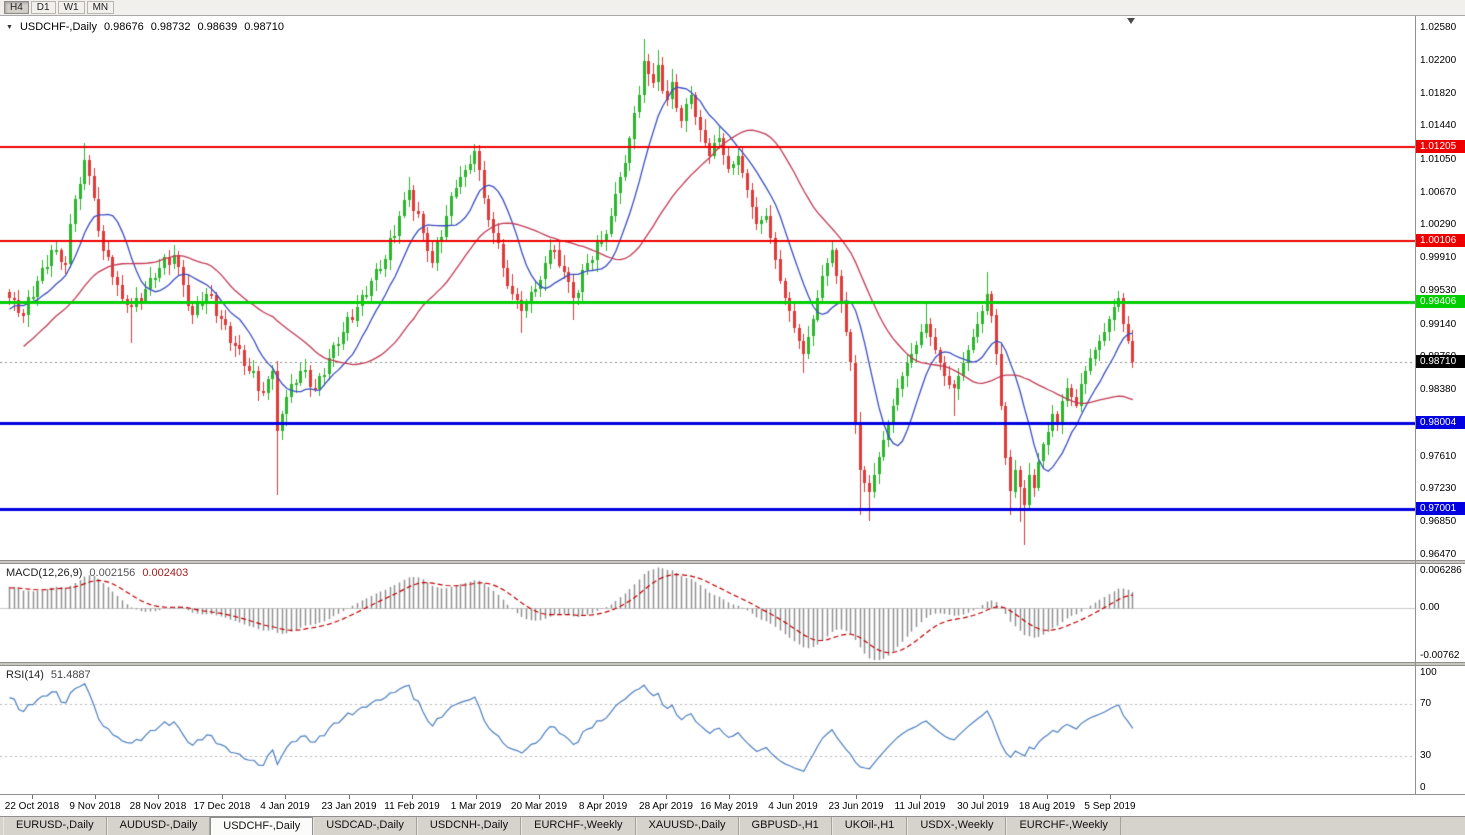 The image size is (1465, 835). I want to click on rsi-indicator-label: RSI(14) 51.4887, so click(48, 675).